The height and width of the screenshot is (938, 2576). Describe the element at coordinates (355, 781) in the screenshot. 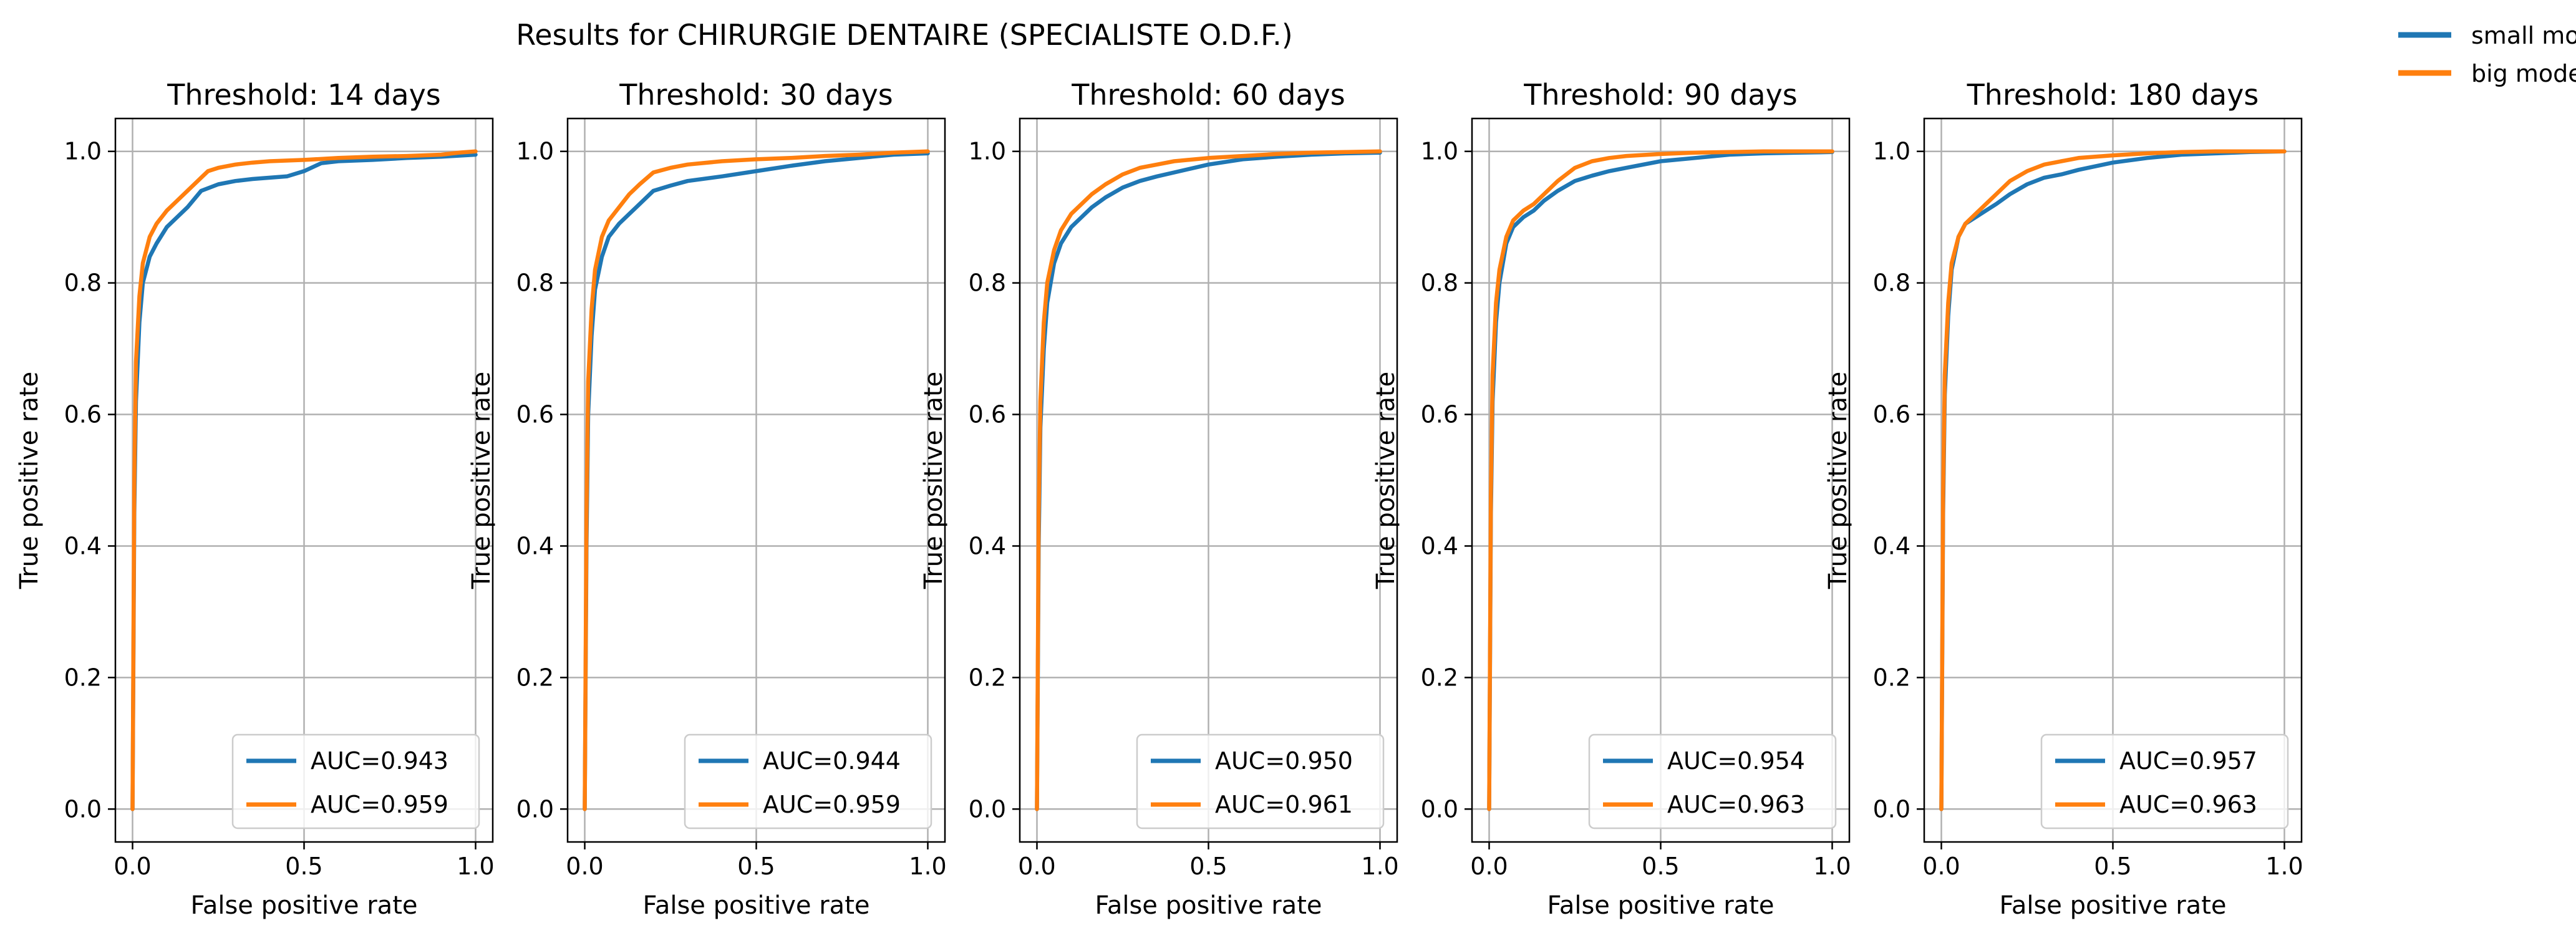

I see `panel-legend: AUC=0.943 AUC=0.959` at that location.